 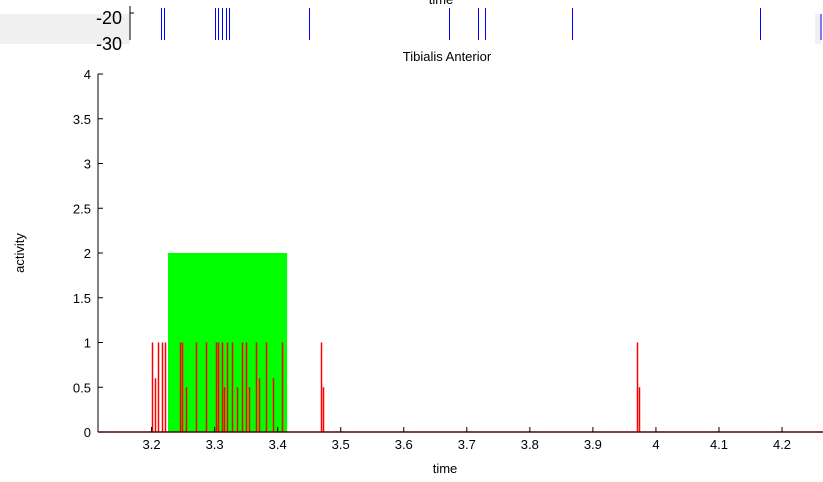 What do you see at coordinates (87, 432) in the screenshot?
I see `y-tick-label: 0` at bounding box center [87, 432].